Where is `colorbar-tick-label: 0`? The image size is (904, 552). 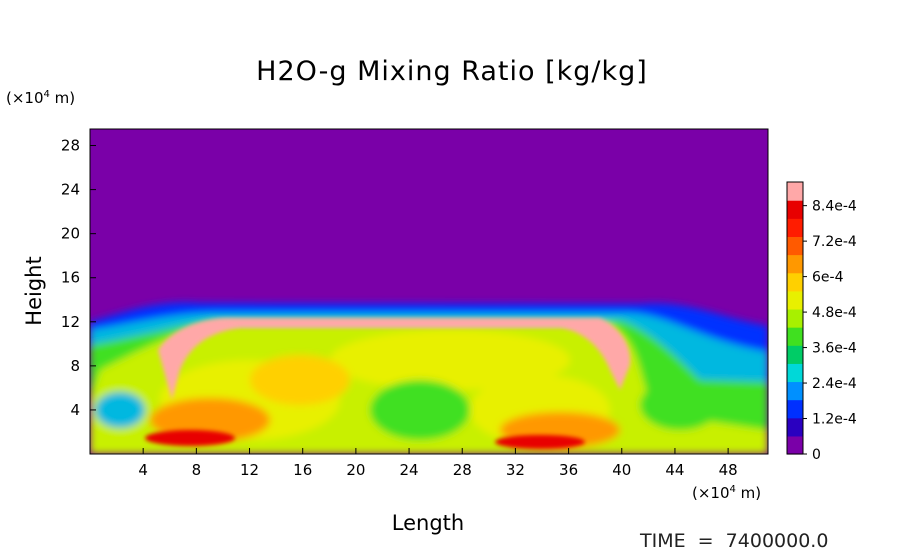
colorbar-tick-label: 0 is located at coordinates (816, 455).